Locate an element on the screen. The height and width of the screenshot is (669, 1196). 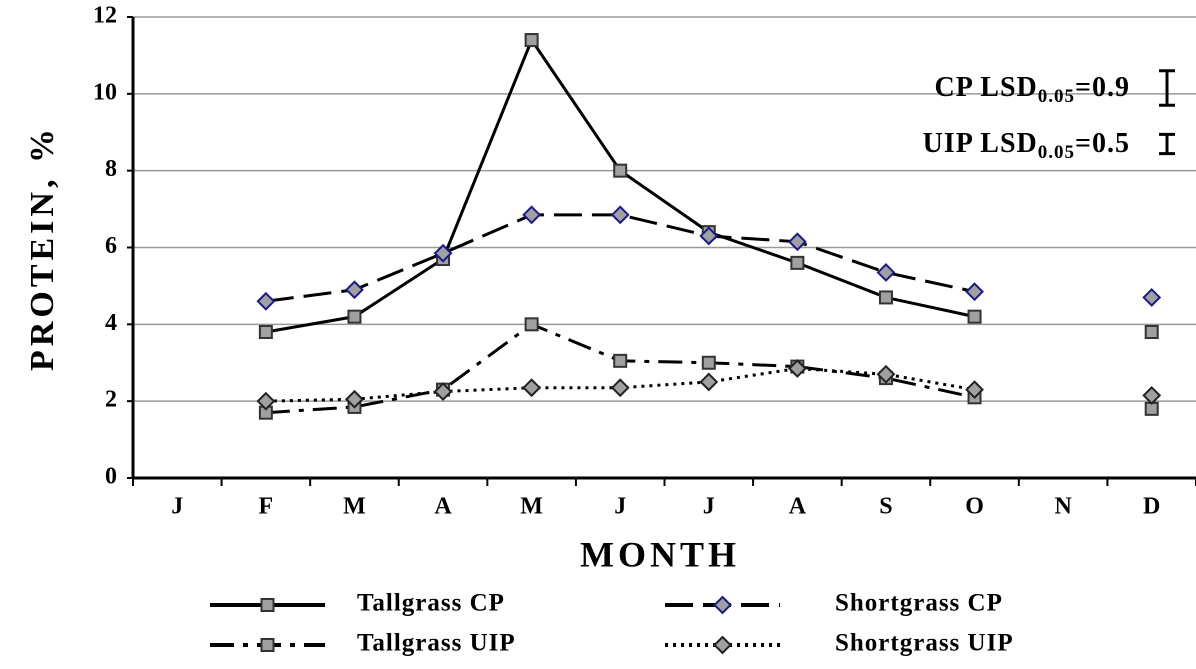
y-tick-label: 10 is located at coordinates (105, 92).